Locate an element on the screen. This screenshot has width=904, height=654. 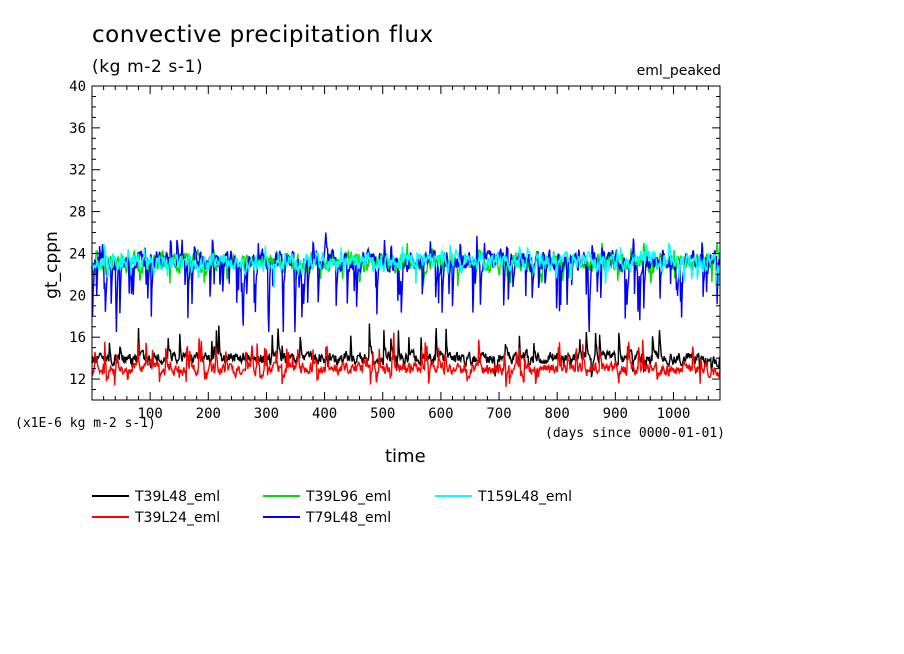
x-tick-label: 1000 is located at coordinates (674, 414).